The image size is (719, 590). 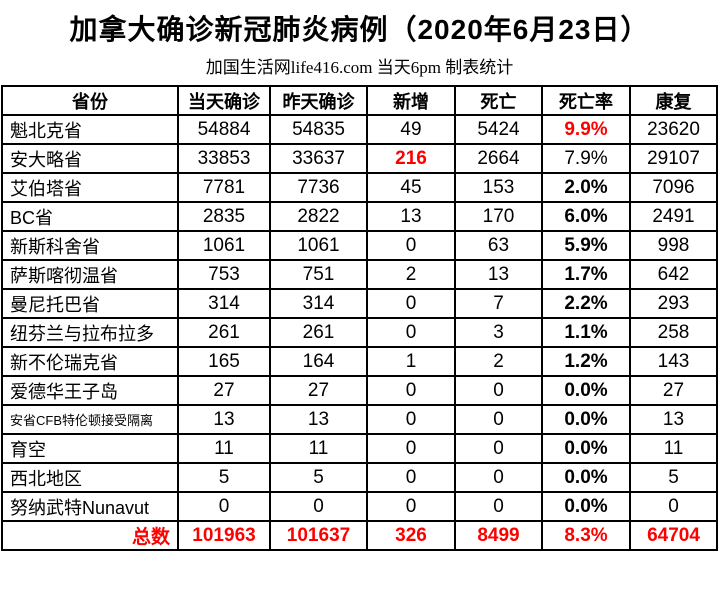 I want to click on column-header-death-rate: 死亡率, so click(x=586, y=100).